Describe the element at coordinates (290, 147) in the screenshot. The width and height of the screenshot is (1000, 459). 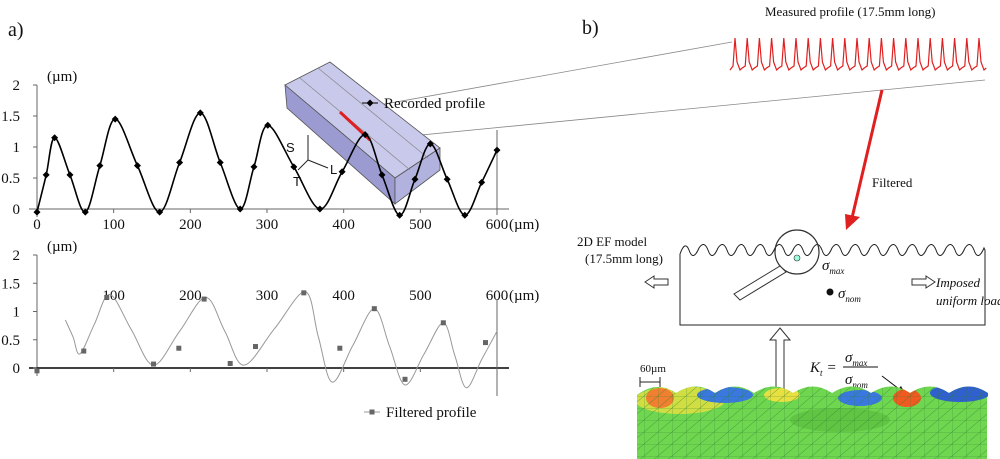
I see `axis-label: S` at that location.